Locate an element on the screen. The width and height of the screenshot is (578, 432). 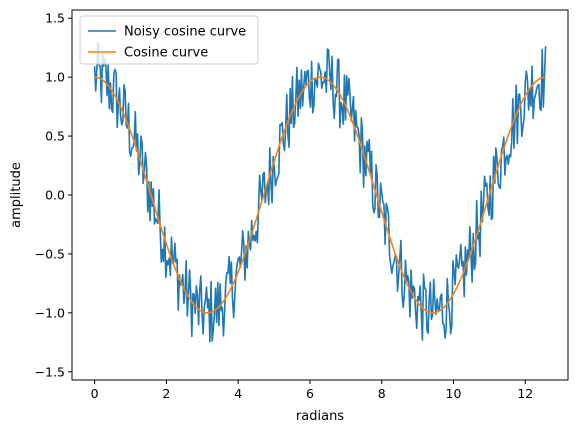
x-tick-label: 4 is located at coordinates (238, 393).